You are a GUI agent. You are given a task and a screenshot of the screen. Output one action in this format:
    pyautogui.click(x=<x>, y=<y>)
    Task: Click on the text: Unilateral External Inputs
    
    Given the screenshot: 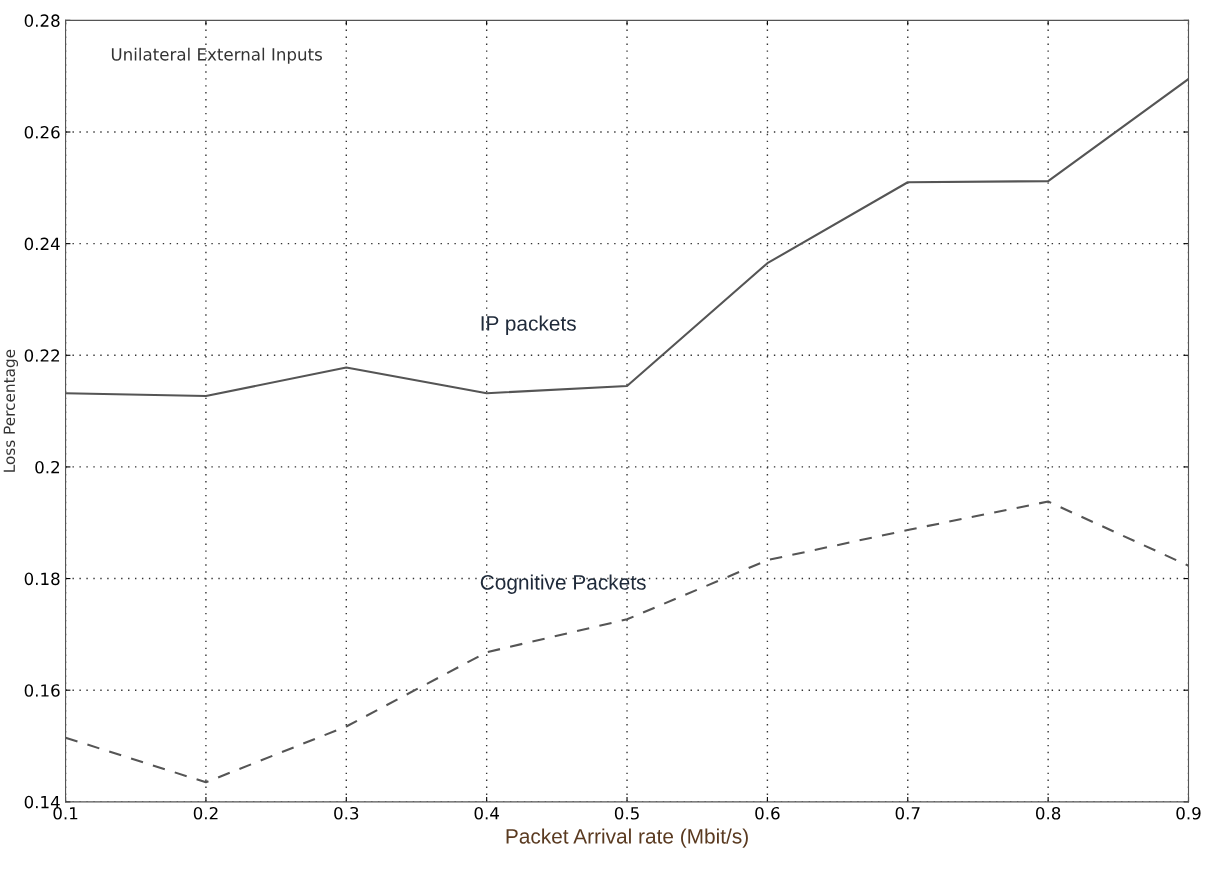 What is the action you would take?
    pyautogui.click(x=216, y=55)
    